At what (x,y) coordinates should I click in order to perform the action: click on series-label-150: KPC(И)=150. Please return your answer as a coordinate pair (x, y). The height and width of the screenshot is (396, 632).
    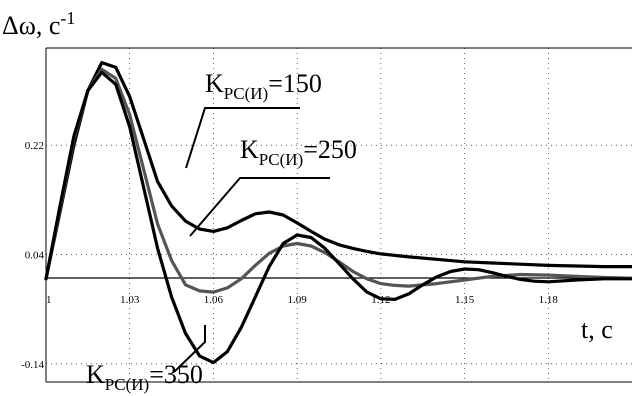
    Looking at the image, I should click on (263, 86).